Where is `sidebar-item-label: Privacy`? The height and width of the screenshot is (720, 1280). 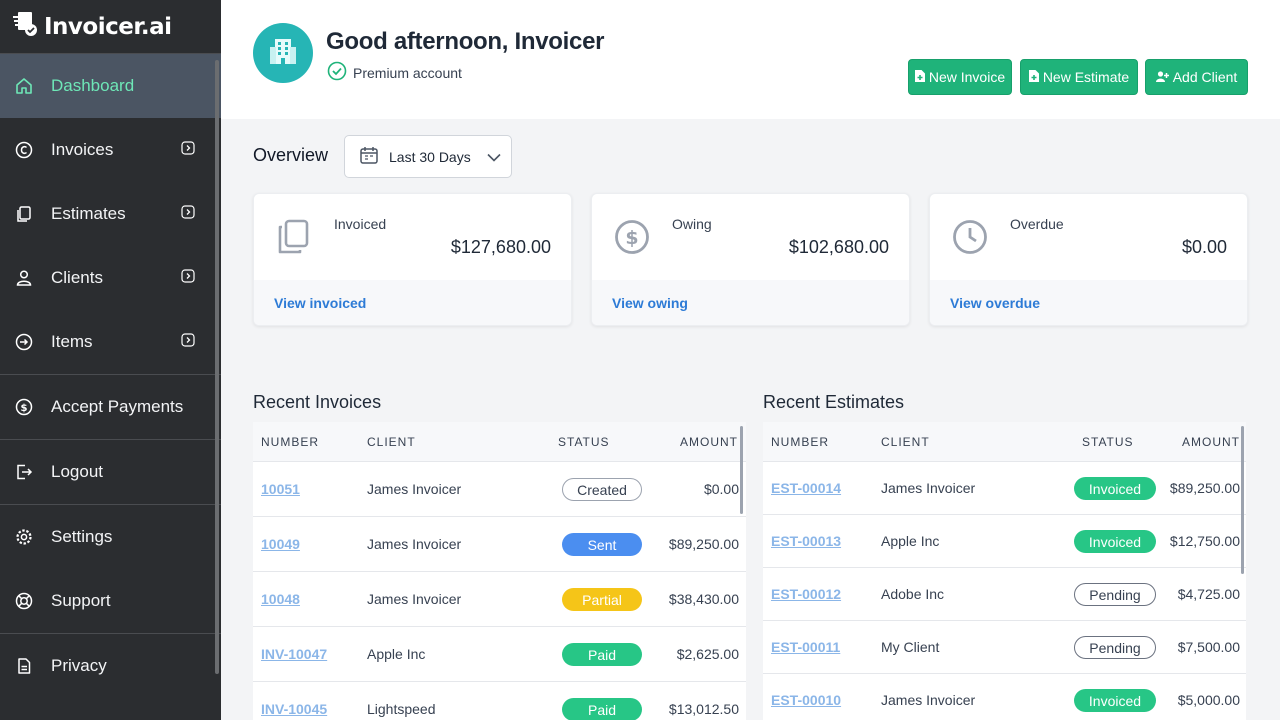
sidebar-item-label: Privacy is located at coordinates (79, 665).